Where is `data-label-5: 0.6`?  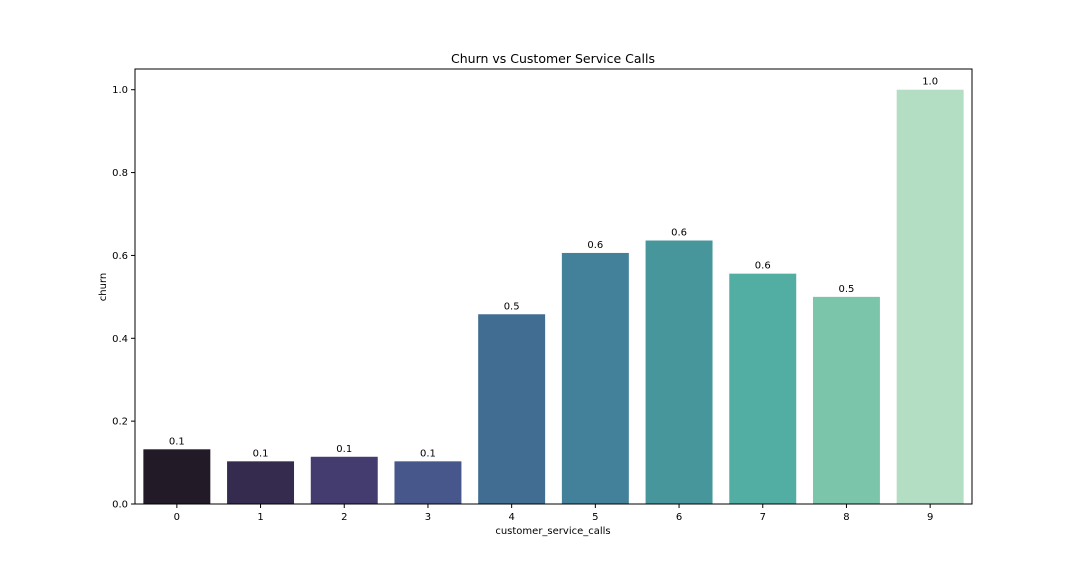 data-label-5: 0.6 is located at coordinates (595, 245).